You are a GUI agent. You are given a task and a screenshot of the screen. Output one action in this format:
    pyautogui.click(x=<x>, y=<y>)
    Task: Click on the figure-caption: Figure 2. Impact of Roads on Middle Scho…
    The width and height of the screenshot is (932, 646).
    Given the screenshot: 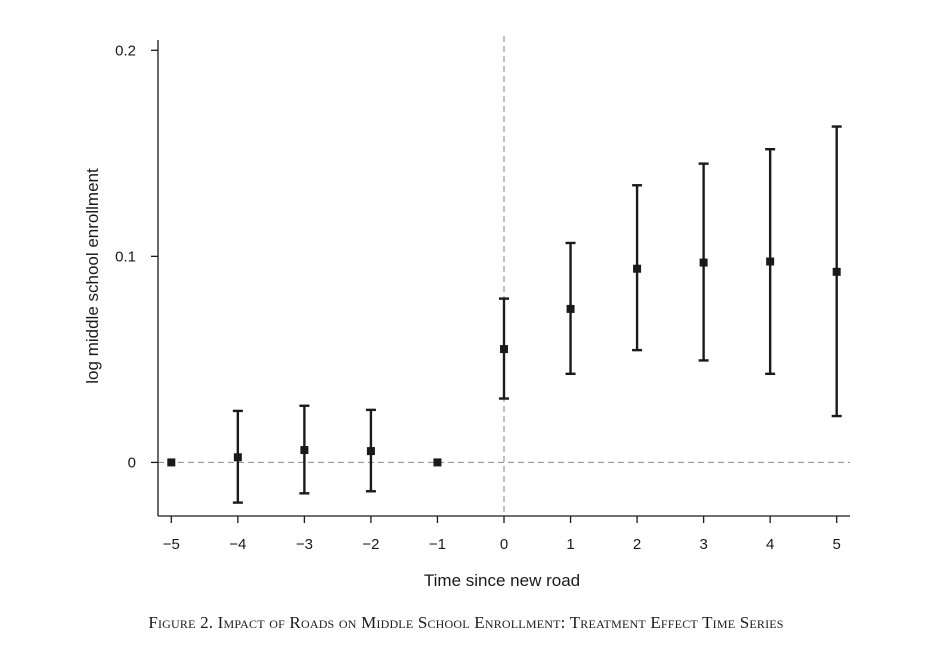 What is the action you would take?
    pyautogui.click(x=466, y=622)
    